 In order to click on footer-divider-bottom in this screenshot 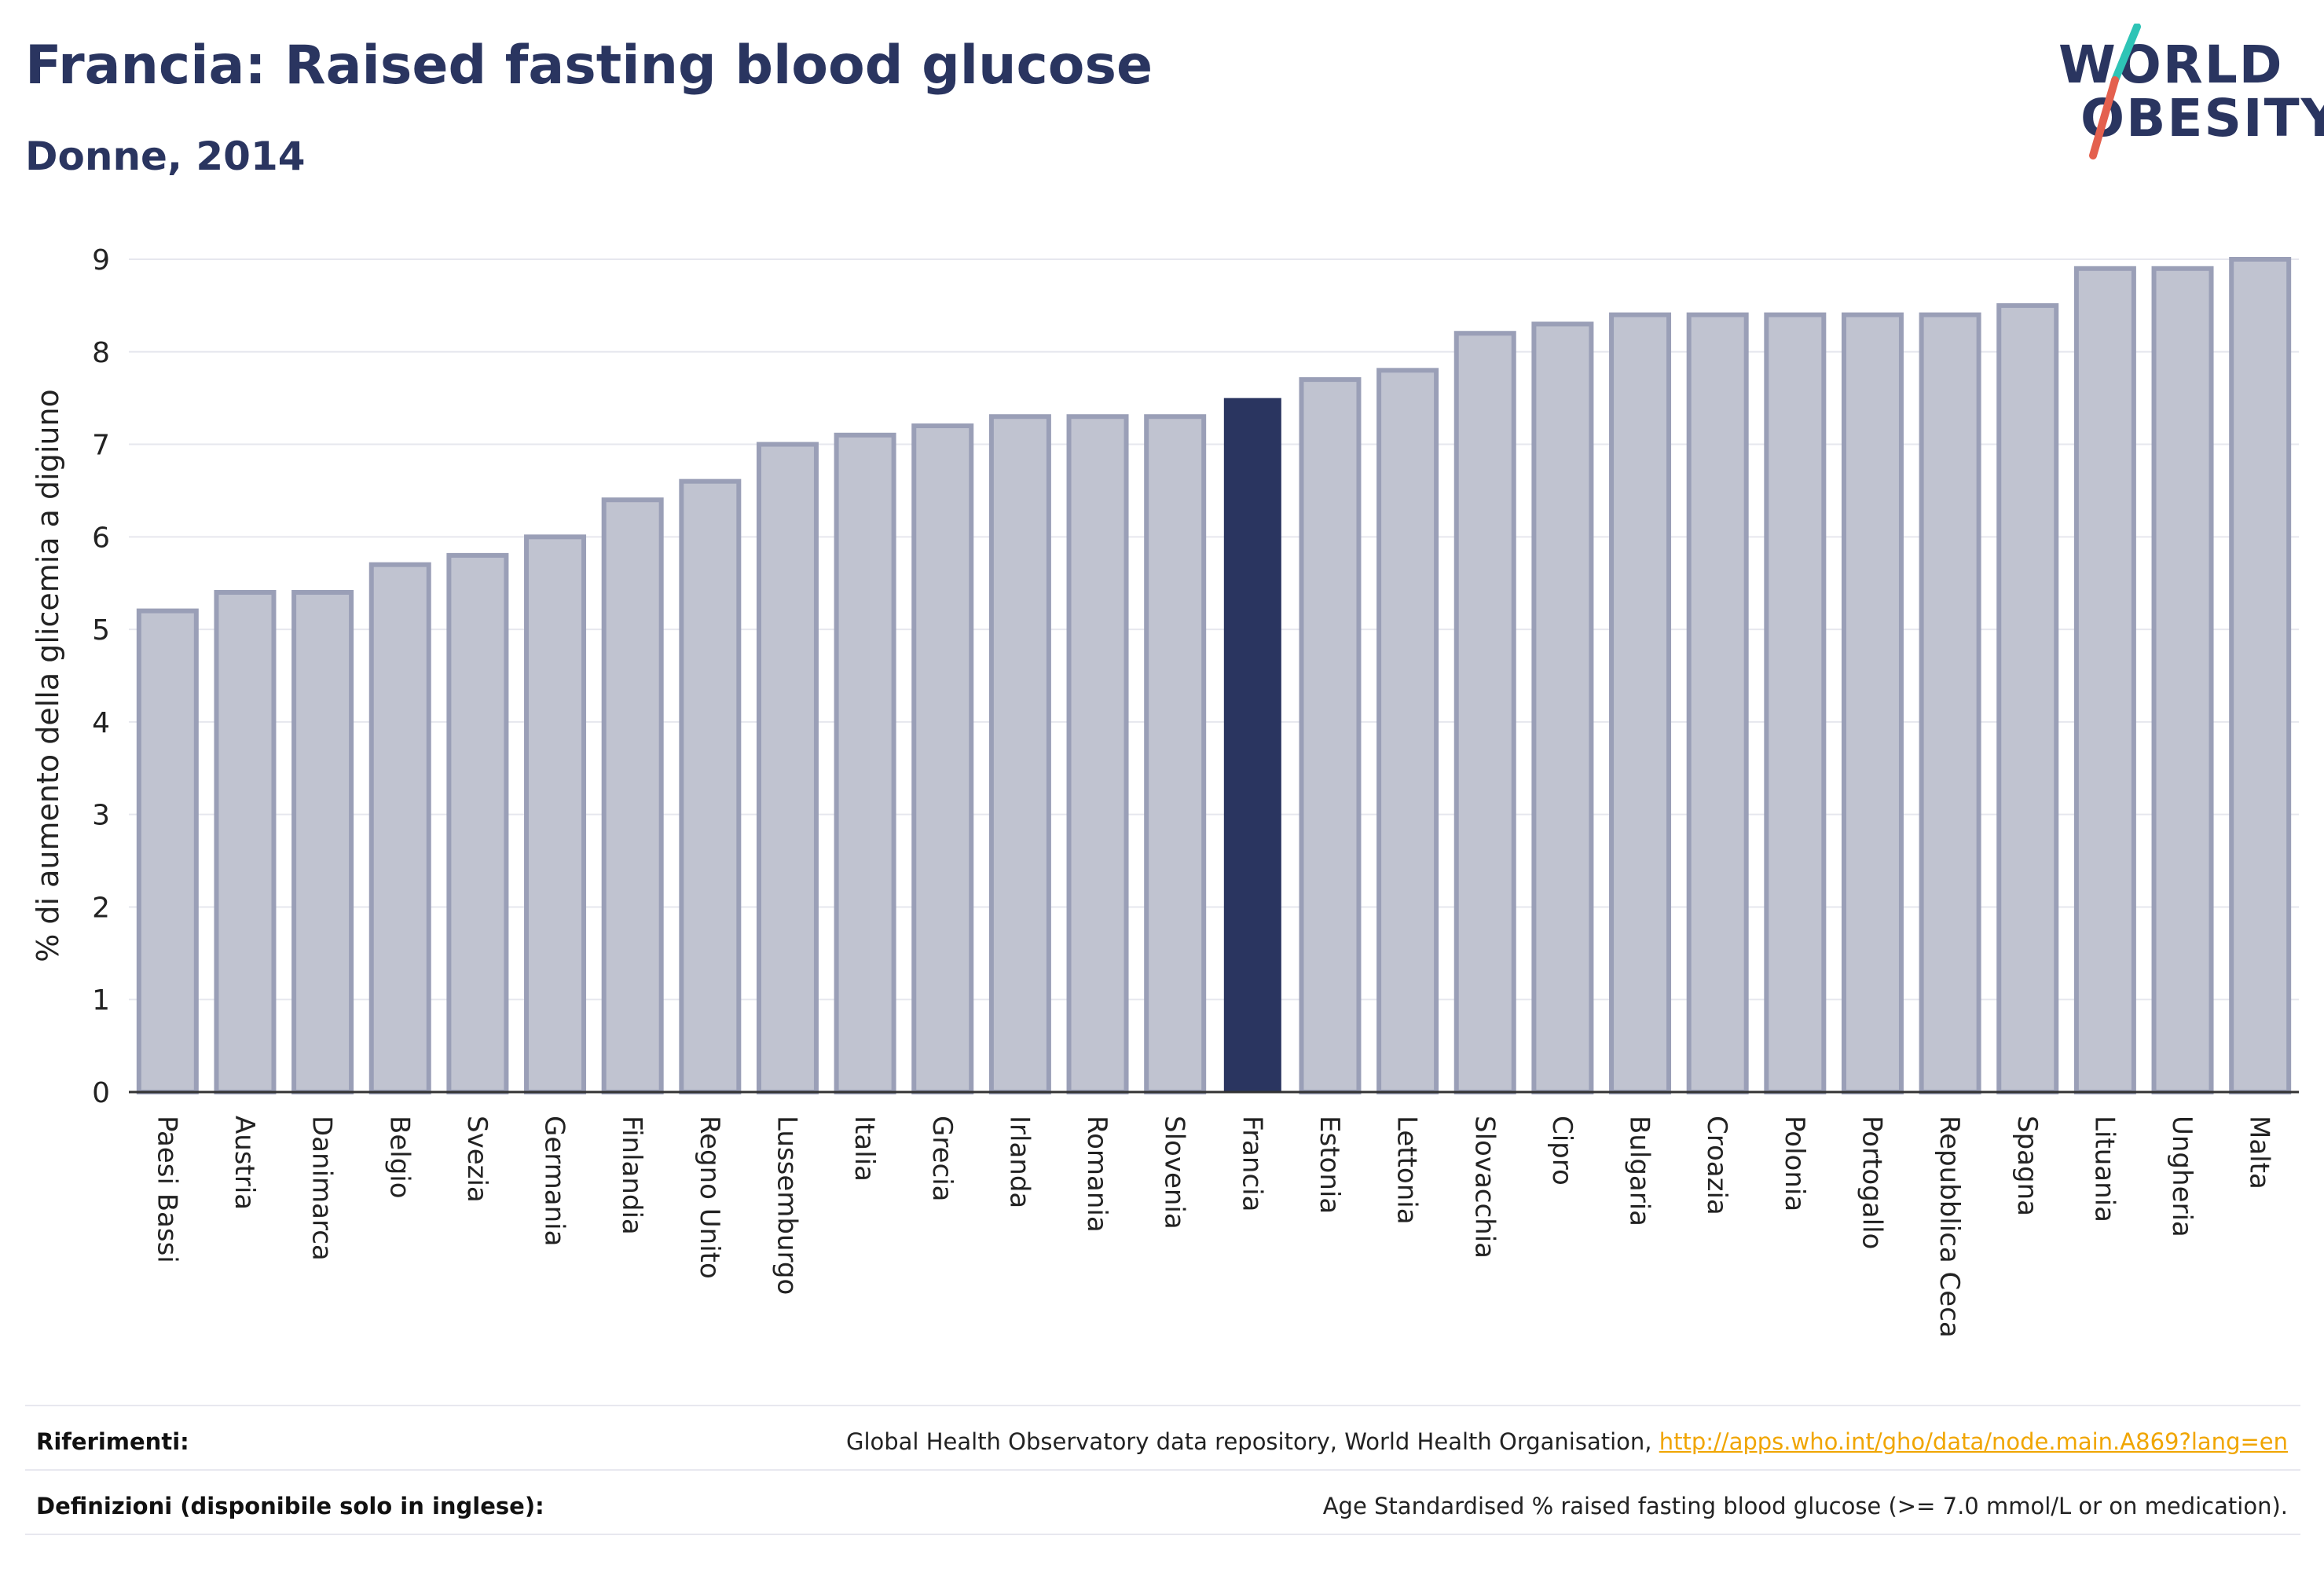, I will do `click(1162, 1534)`.